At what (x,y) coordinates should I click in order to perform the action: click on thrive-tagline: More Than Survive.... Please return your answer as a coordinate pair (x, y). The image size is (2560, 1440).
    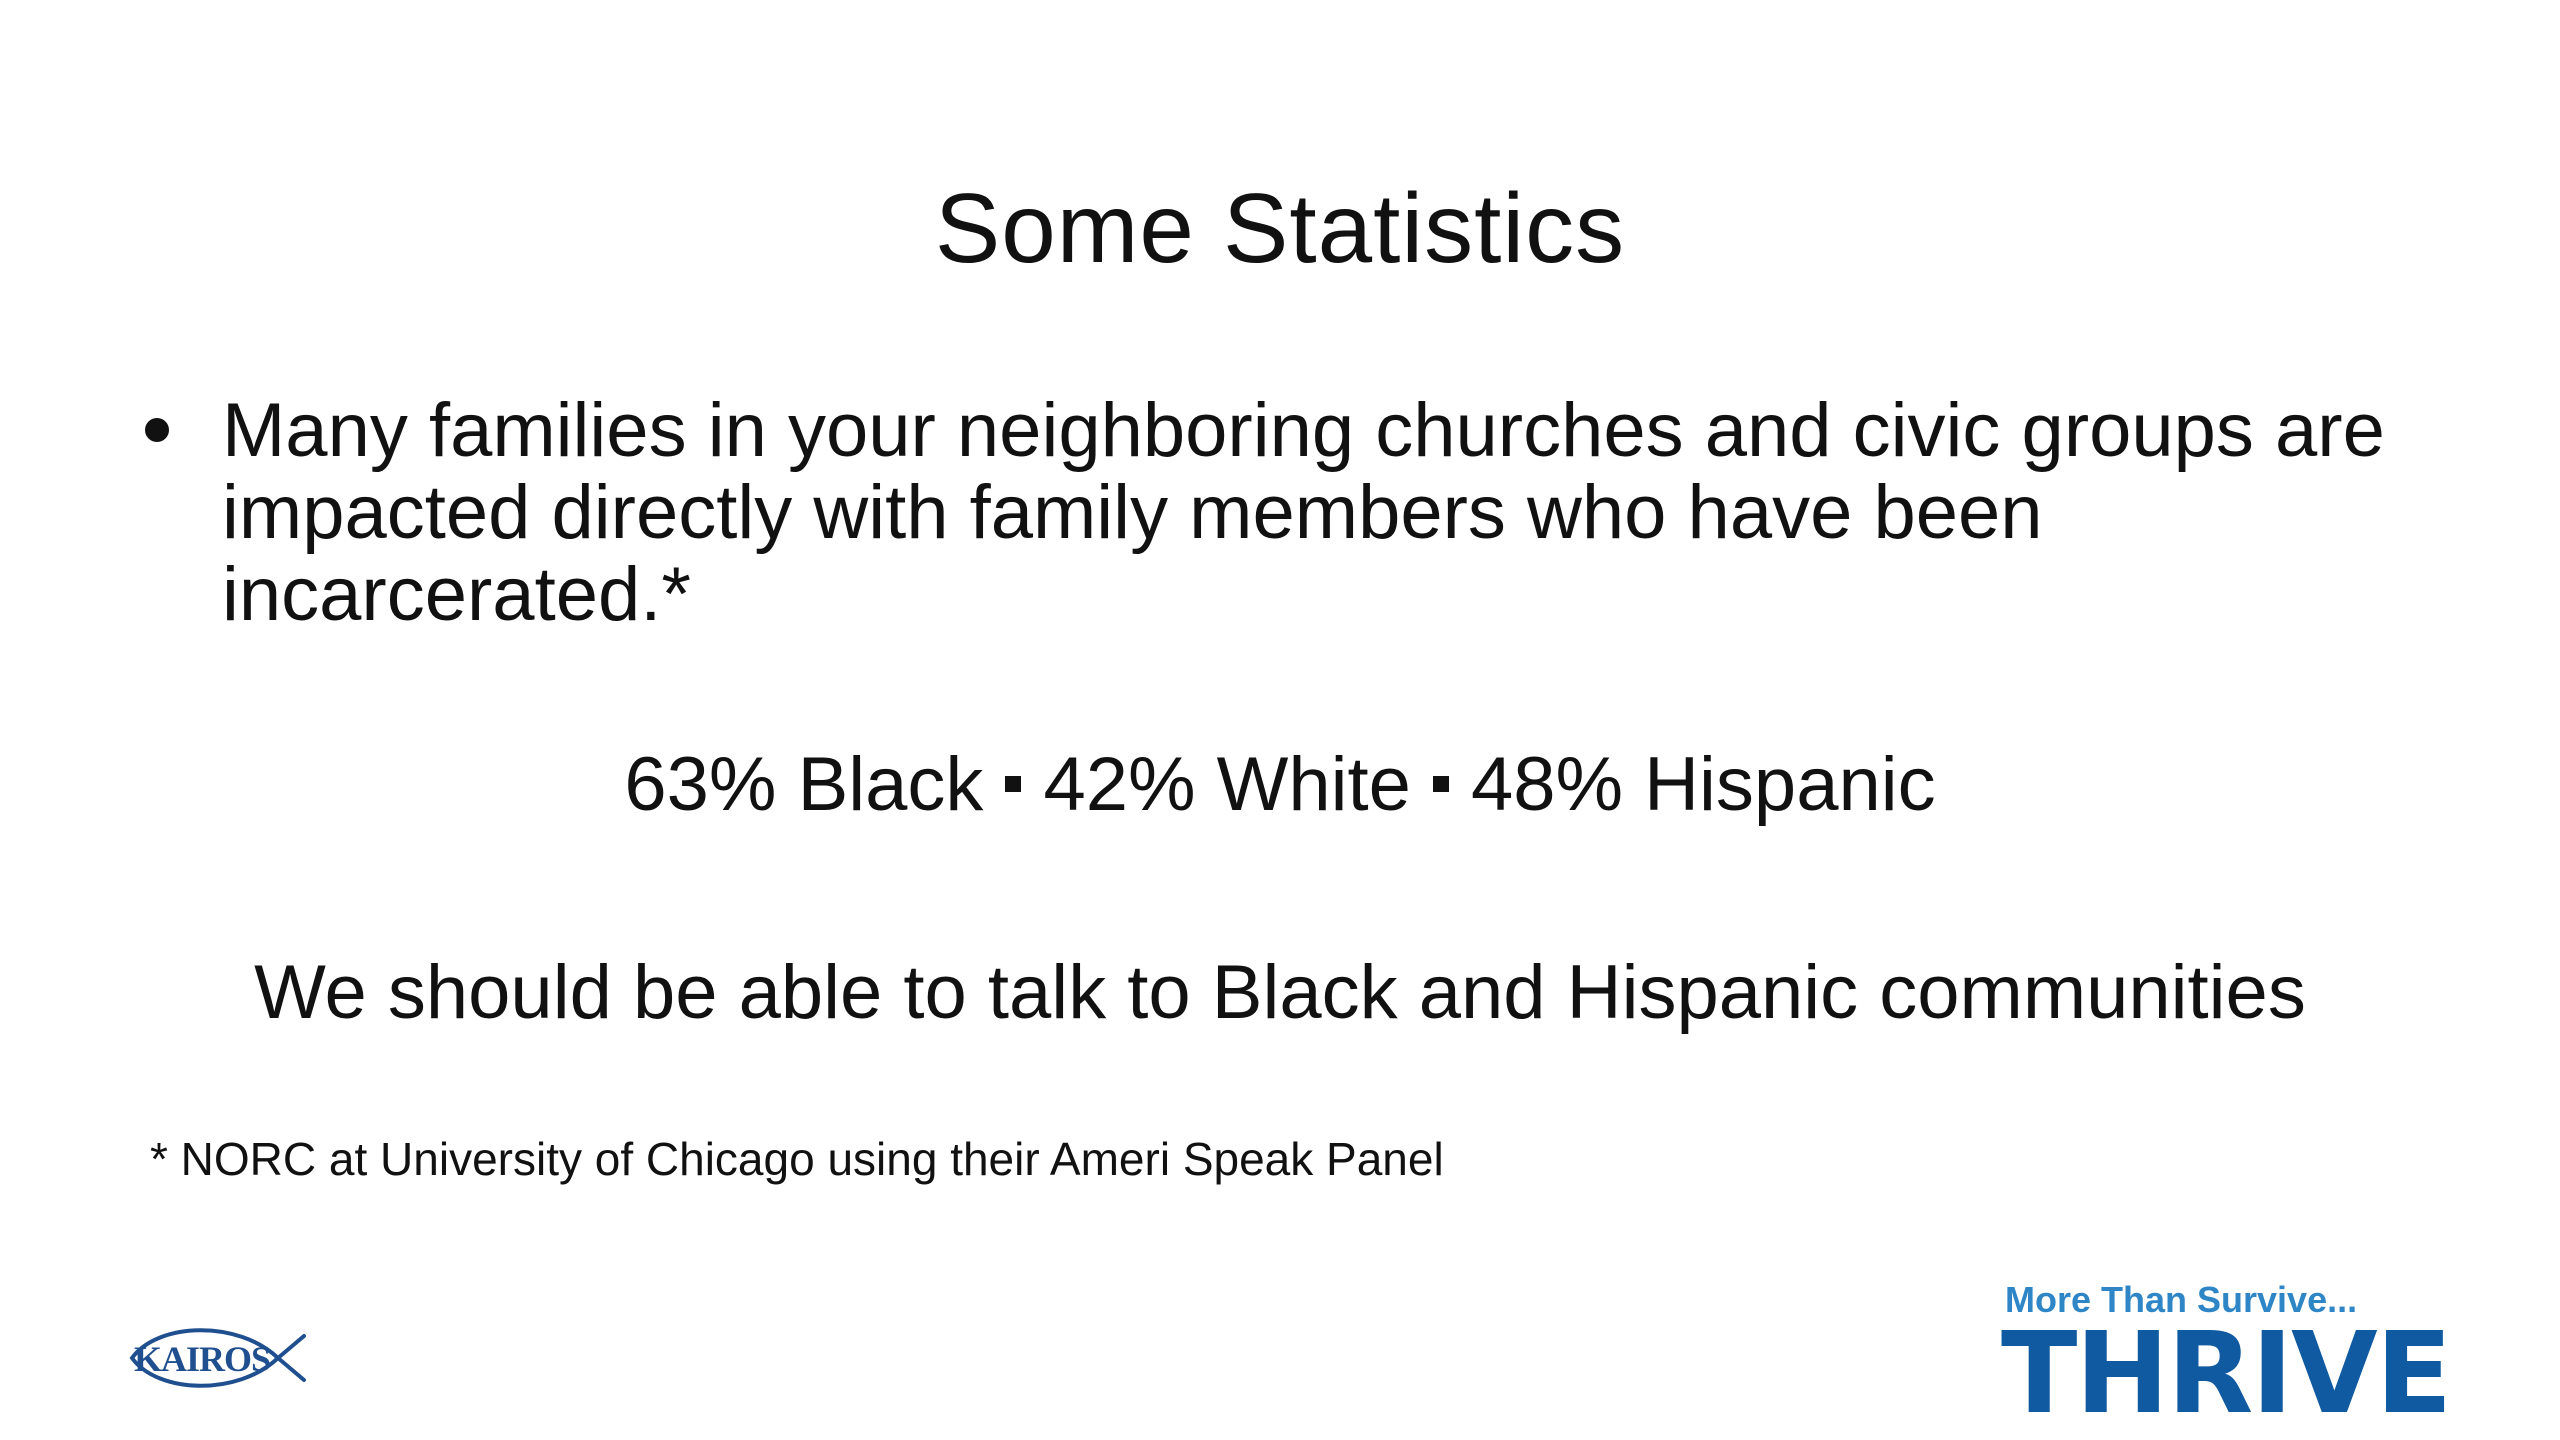
    Looking at the image, I should click on (2181, 1299).